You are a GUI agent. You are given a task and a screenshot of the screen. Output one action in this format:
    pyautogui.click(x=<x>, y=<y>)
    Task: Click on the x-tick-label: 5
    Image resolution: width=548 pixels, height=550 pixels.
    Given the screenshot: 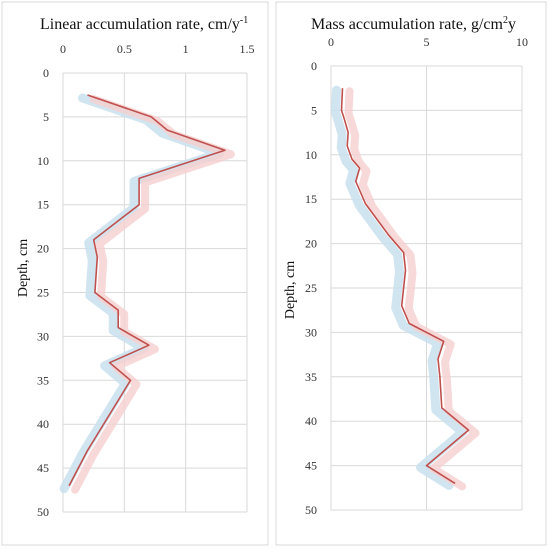 What is the action you would take?
    pyautogui.click(x=427, y=42)
    